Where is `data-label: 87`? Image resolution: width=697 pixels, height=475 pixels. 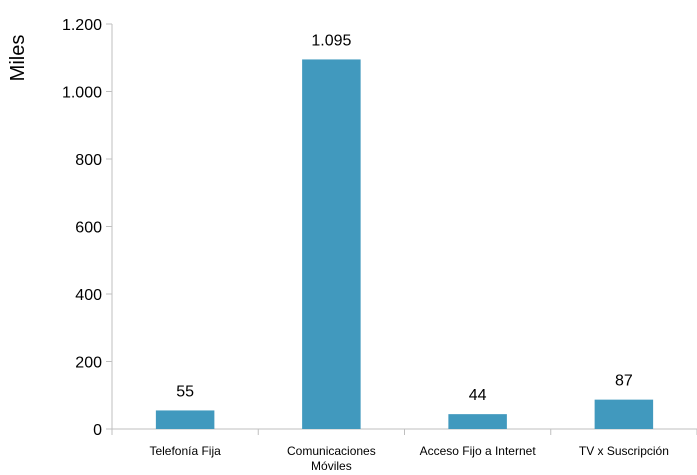
data-label: 87 is located at coordinates (624, 381).